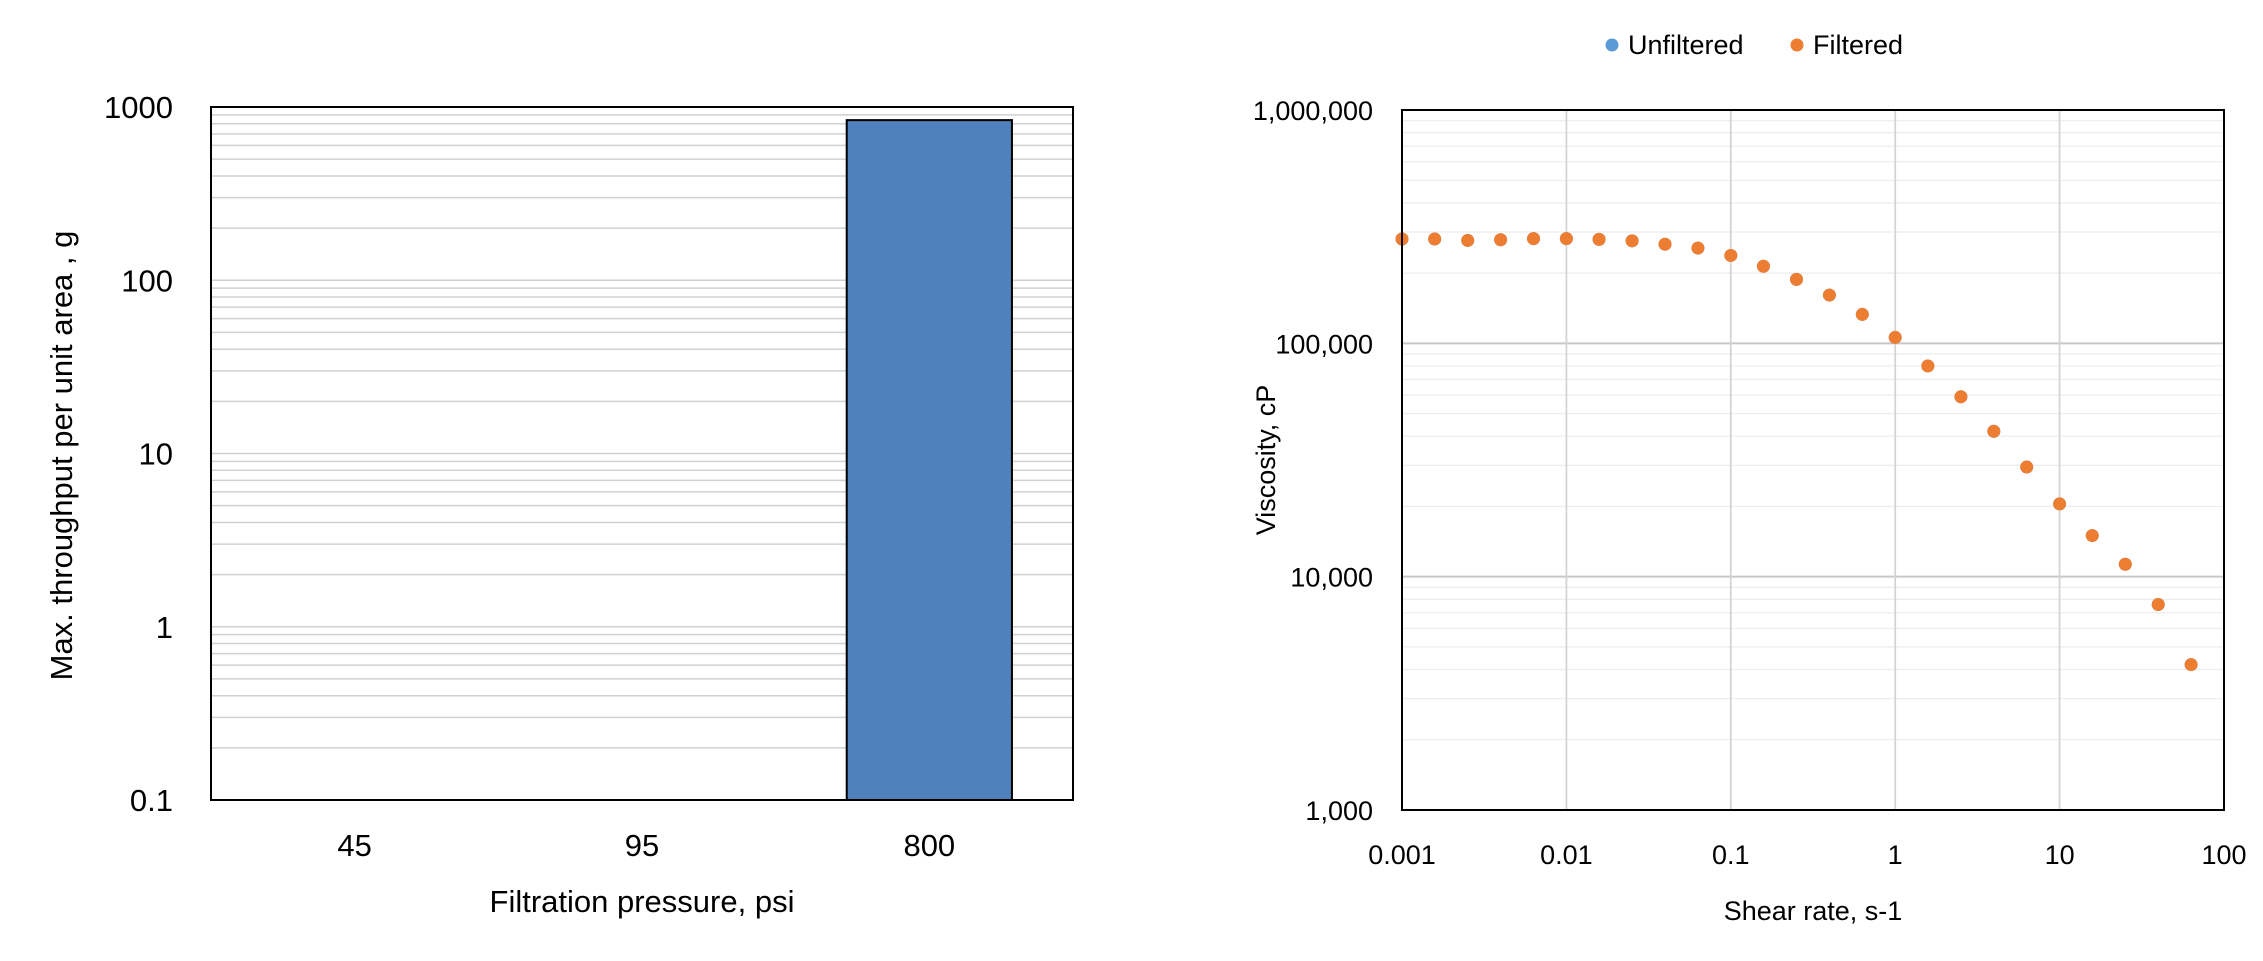 The width and height of the screenshot is (2263, 961). Describe the element at coordinates (164, 627) in the screenshot. I see `left-y-tick-label: 1` at that location.